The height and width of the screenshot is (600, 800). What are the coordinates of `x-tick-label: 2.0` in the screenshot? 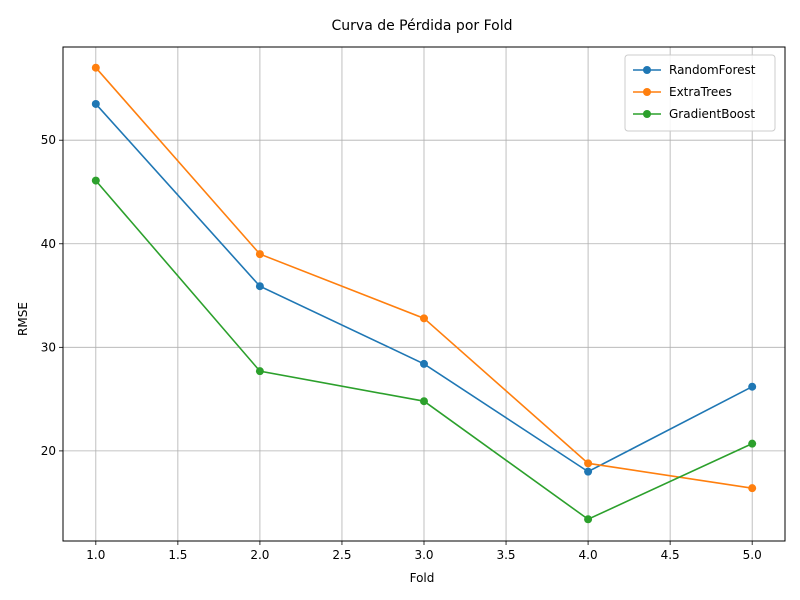 It's located at (259, 555).